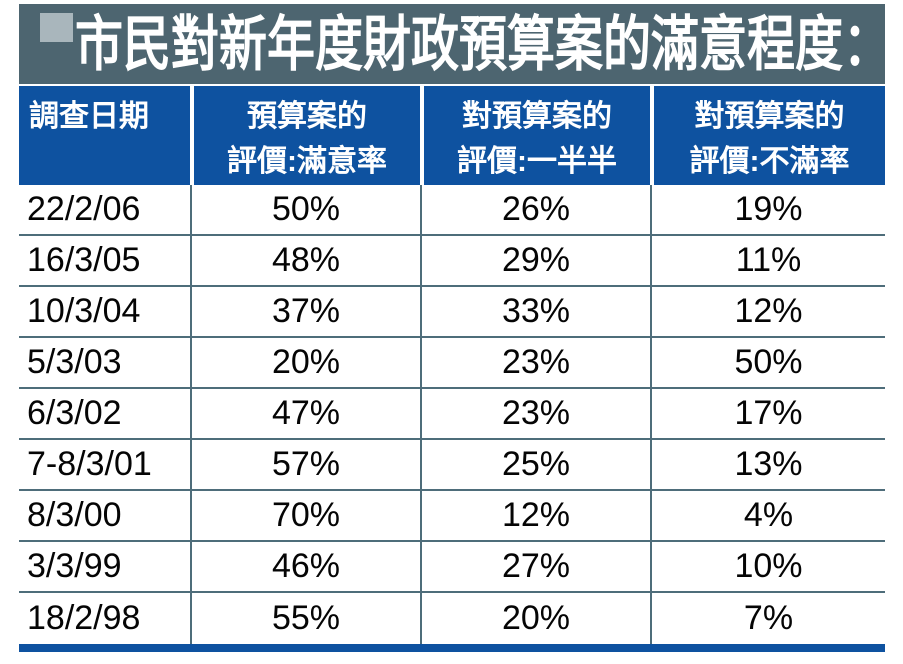 The width and height of the screenshot is (903, 664). Describe the element at coordinates (535, 209) in the screenshot. I see `half-half-value-cell: 26%` at that location.